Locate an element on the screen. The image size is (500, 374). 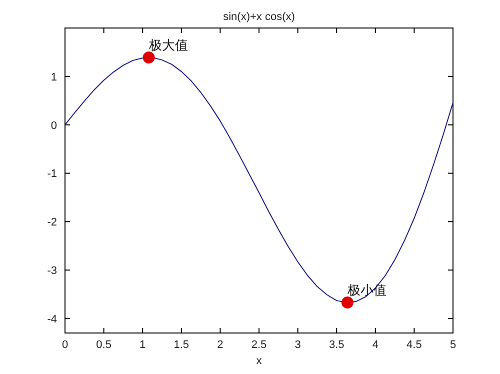
x-tick-label: 4 is located at coordinates (375, 345).